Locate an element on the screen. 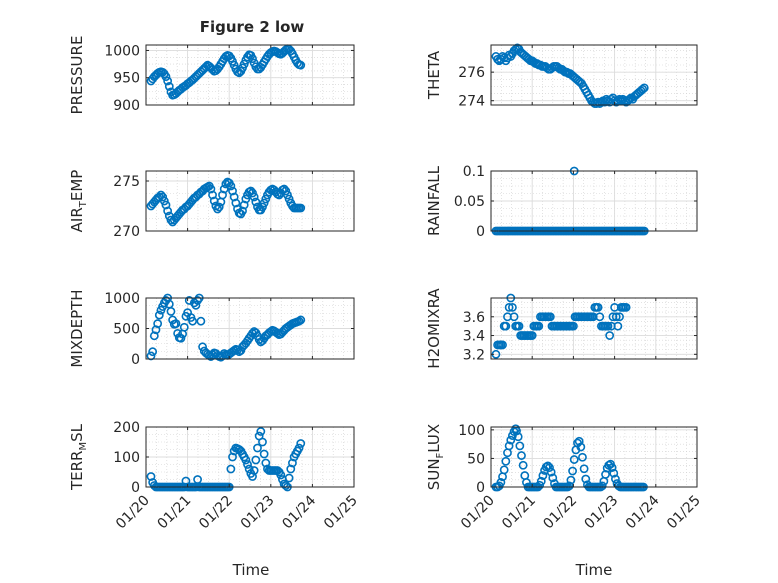 The height and width of the screenshot is (583, 778). terr-msl-xtick-label: 01/23 is located at coordinates (258, 513).